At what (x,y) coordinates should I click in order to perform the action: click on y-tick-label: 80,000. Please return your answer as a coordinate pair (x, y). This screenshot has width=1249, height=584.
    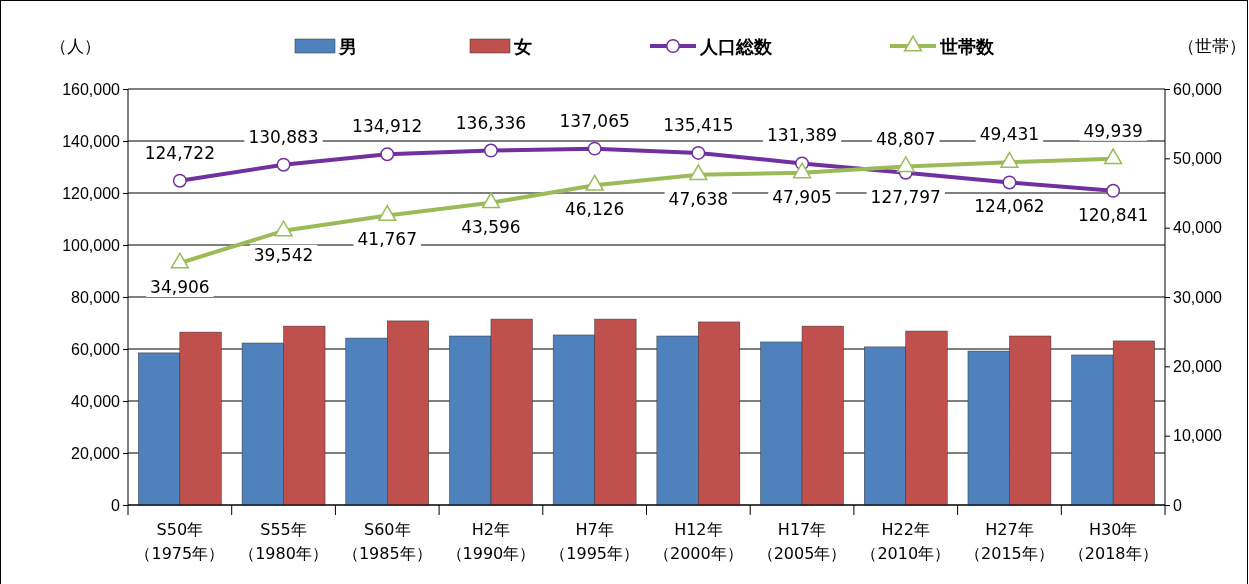
    Looking at the image, I should click on (96, 297).